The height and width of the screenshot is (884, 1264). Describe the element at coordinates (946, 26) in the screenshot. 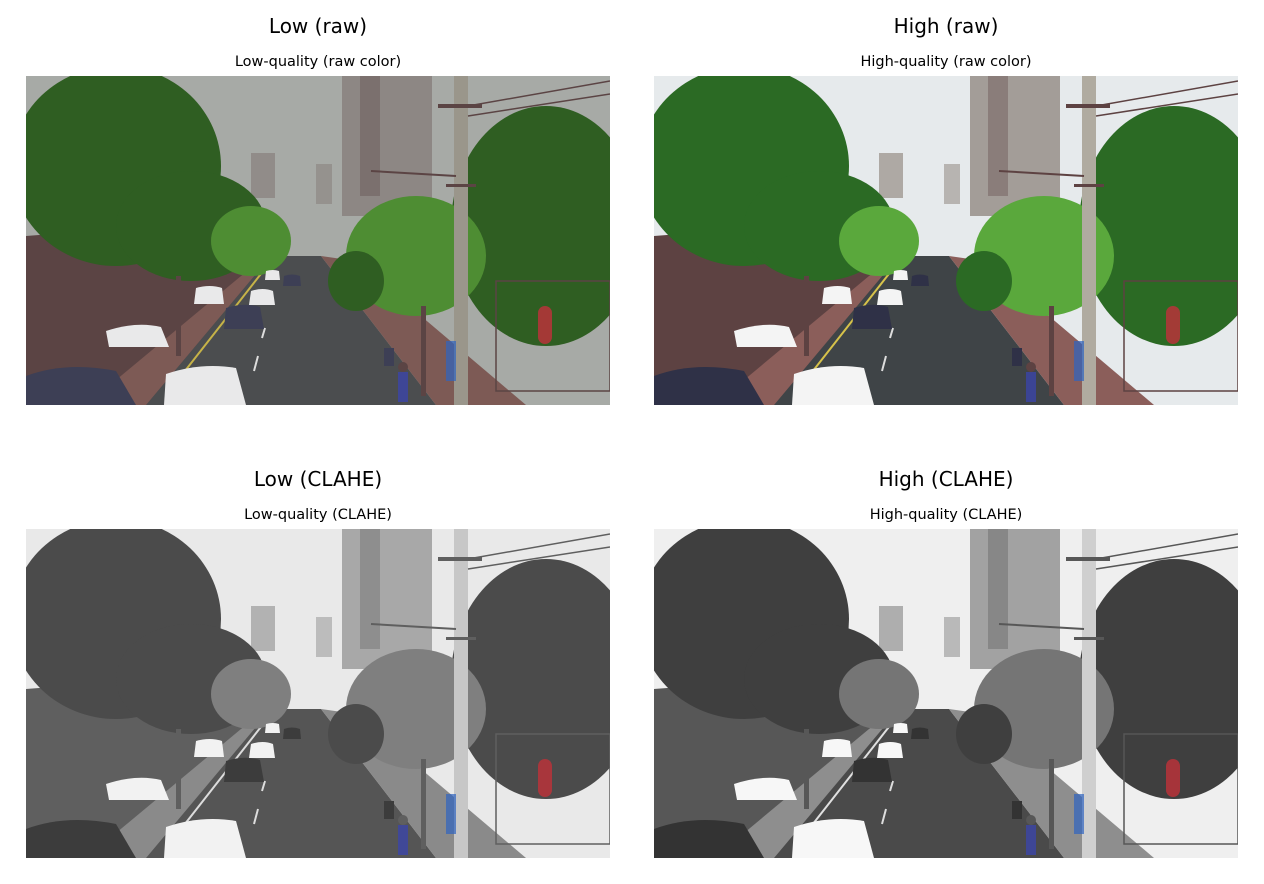

I see `panel-title: High (raw)` at that location.